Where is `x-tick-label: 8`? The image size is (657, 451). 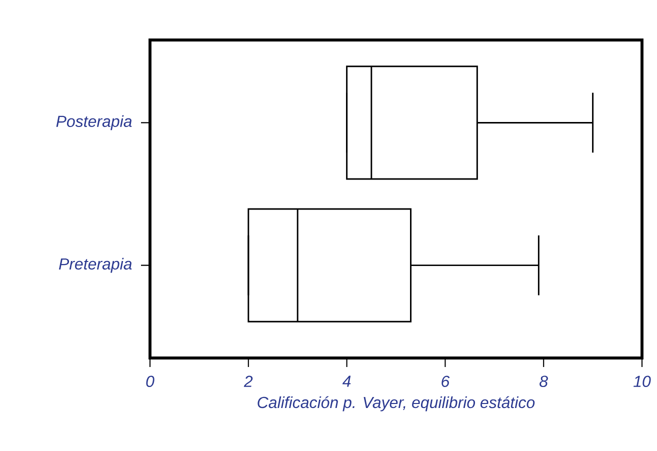 x-tick-label: 8 is located at coordinates (544, 382).